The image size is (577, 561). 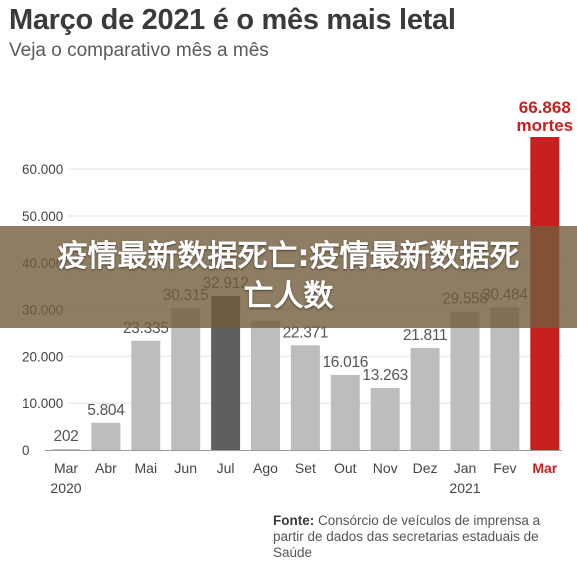 I want to click on data-label: 16.016, so click(x=345, y=362).